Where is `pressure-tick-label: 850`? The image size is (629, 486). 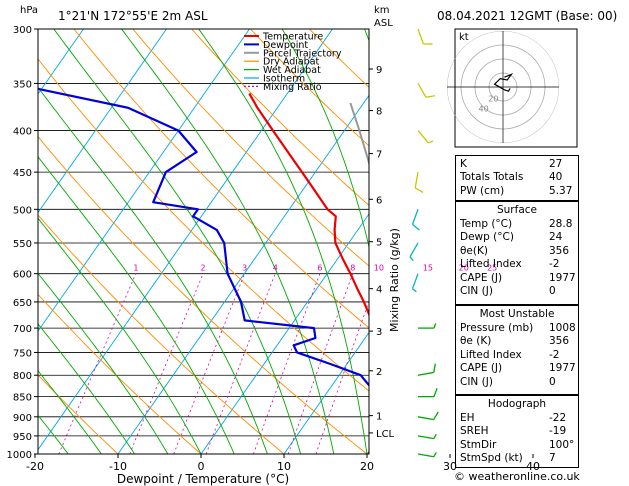 pressure-tick-label: 850 is located at coordinates (22, 398).